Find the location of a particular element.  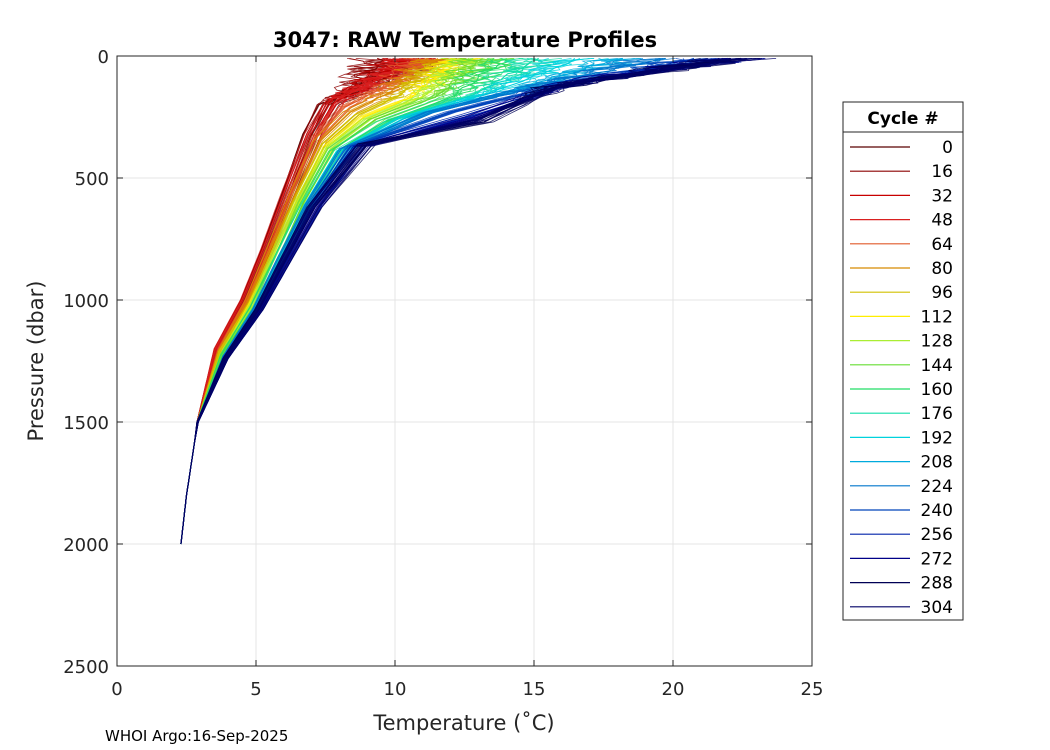

legend-label-80: 80 is located at coordinates (942, 269).